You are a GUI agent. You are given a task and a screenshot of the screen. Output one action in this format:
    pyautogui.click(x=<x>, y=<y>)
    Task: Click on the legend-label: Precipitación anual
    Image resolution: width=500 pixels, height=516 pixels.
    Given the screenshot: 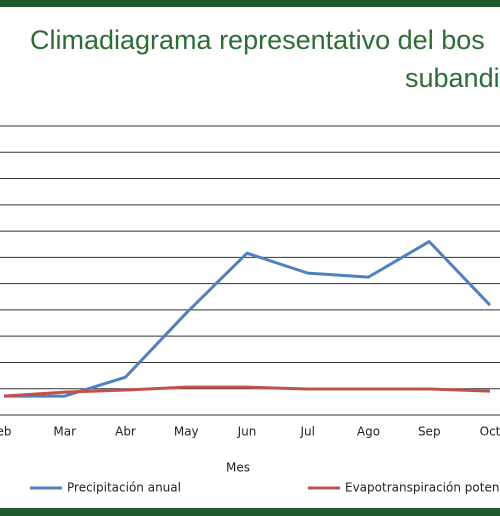 What is the action you would take?
    pyautogui.click(x=124, y=488)
    